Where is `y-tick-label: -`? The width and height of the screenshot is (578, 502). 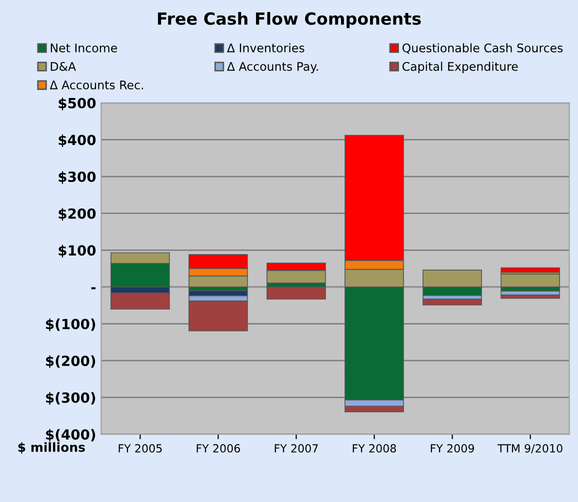 y-tick-label: - is located at coordinates (93, 288).